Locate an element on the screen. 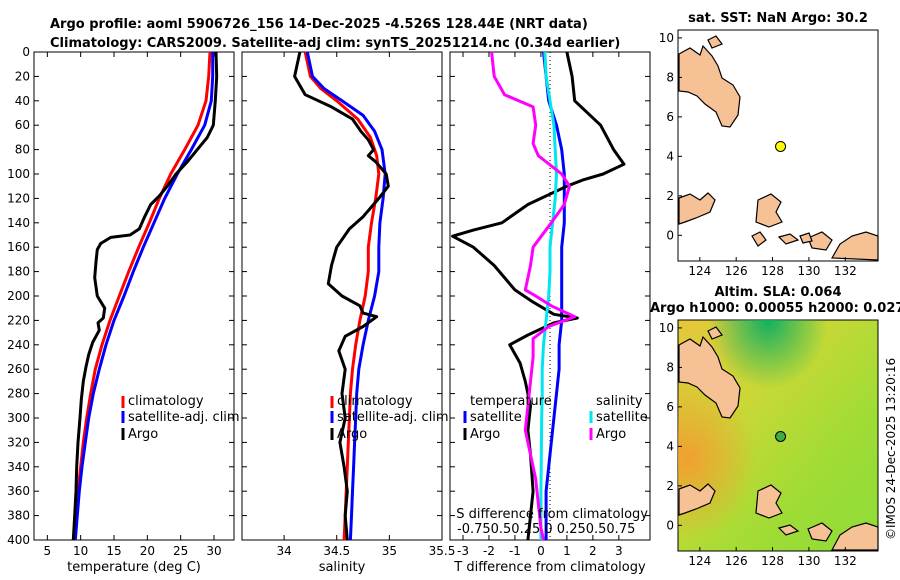 This screenshot has height=580, width=900. imos-timestamp: ©IMOS 24-Dec-2025 13:20:16 is located at coordinates (891, 449).